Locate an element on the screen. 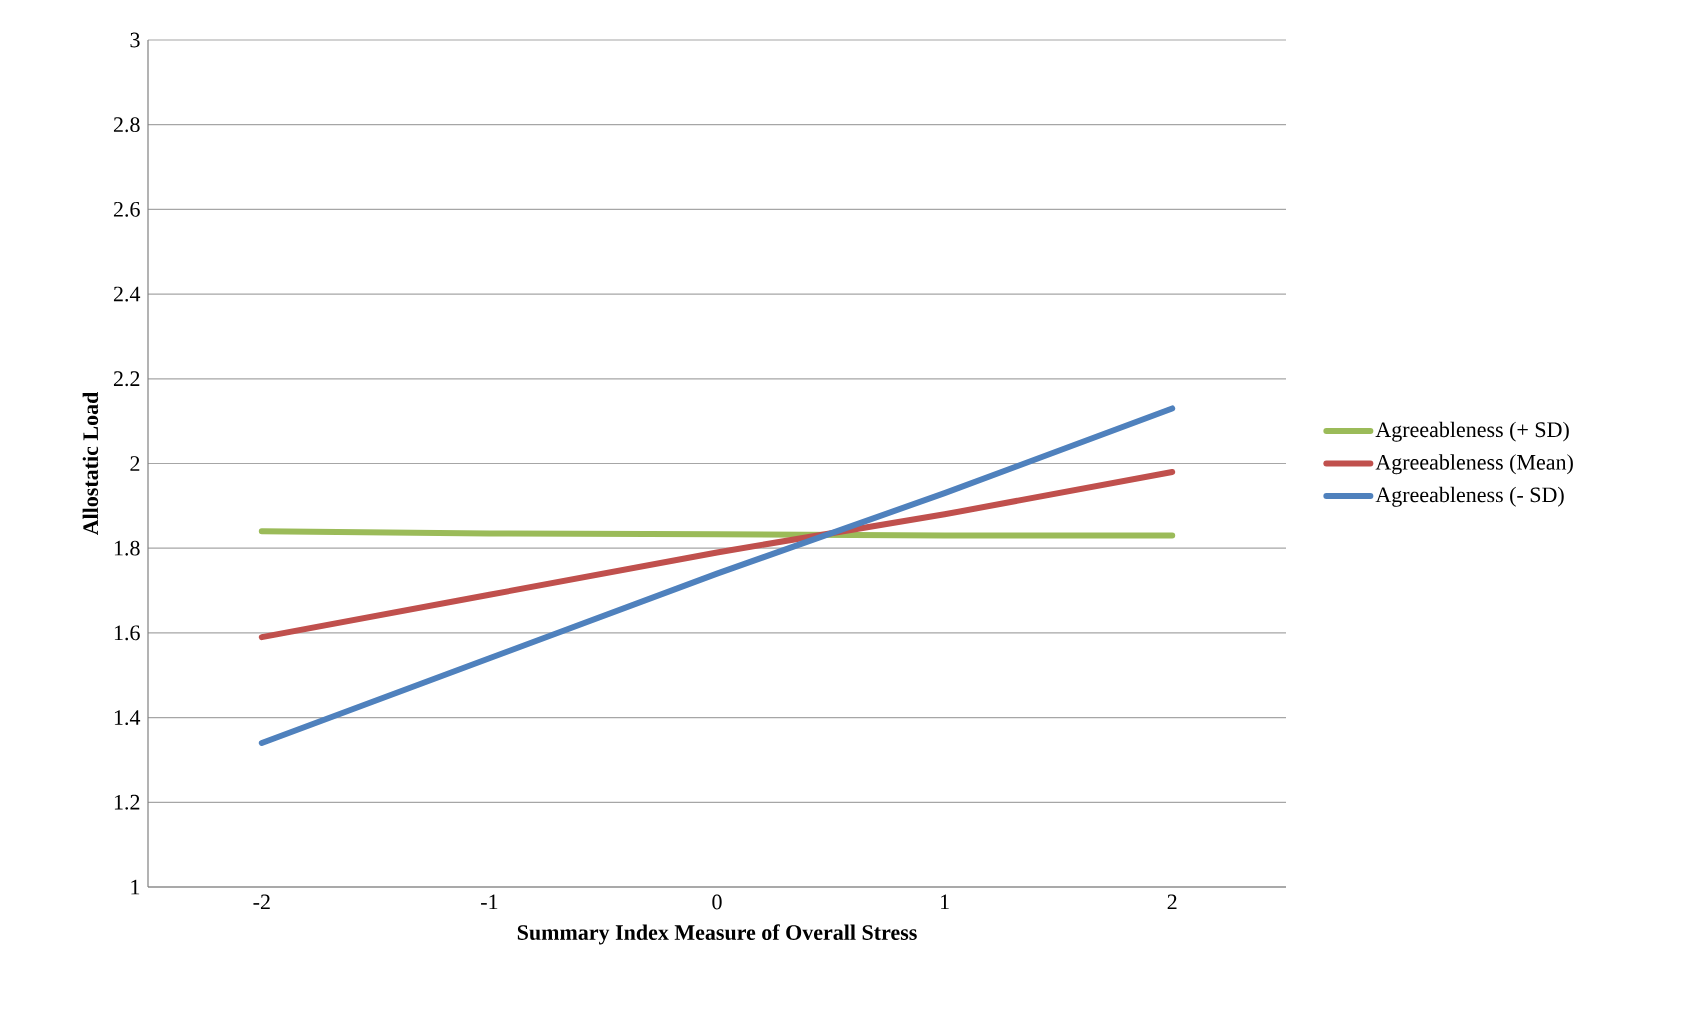  x-tick-label: -1 is located at coordinates (489, 902).